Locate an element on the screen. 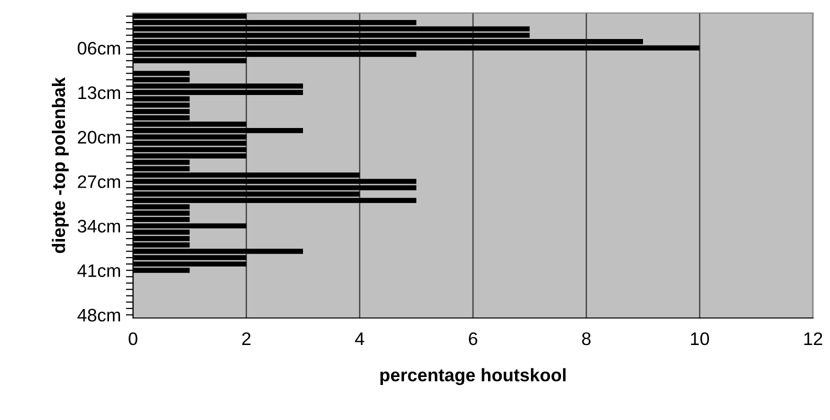 The height and width of the screenshot is (420, 830). x-tick-label: 10 is located at coordinates (700, 339).